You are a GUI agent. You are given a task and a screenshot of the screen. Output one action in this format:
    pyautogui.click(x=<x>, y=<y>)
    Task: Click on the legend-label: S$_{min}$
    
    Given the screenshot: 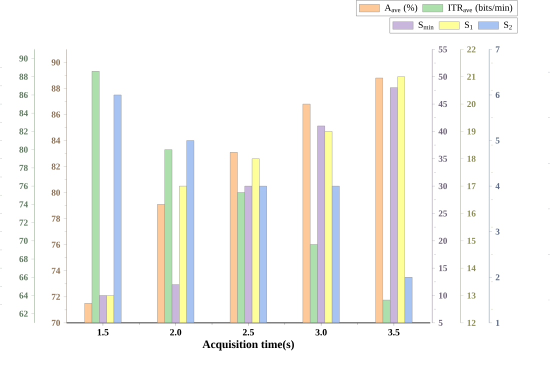 What is the action you would take?
    pyautogui.click(x=426, y=25)
    